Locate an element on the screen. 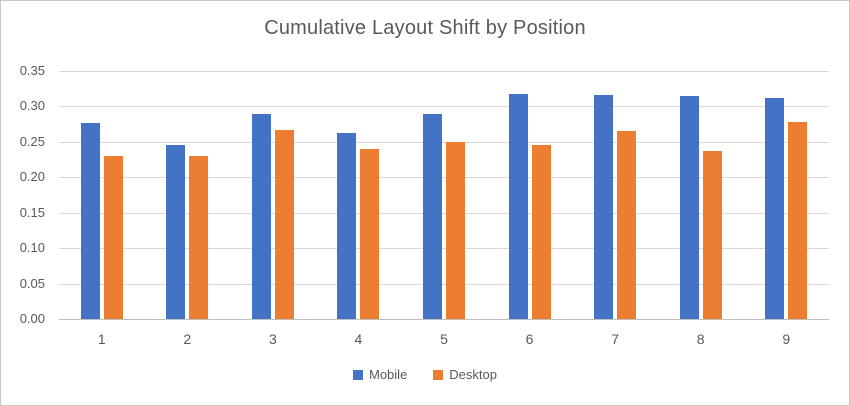  y-axis-tick-label: 0.35 is located at coordinates (32, 70).